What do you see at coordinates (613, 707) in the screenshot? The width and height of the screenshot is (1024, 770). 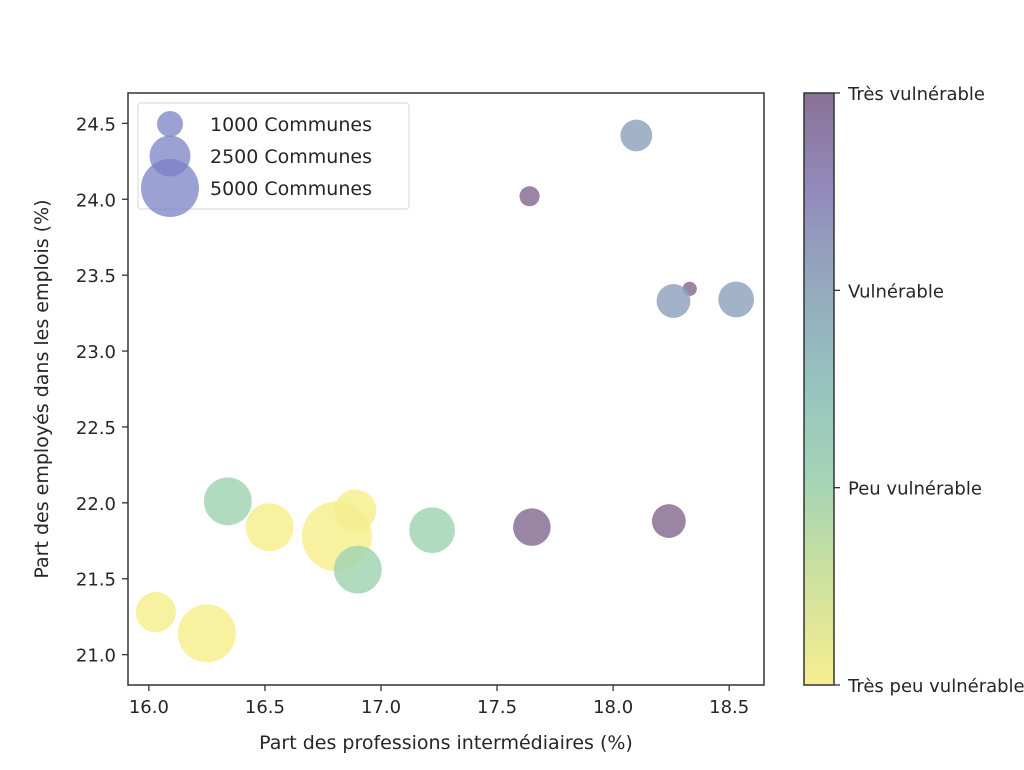 I see `x-tick-label: 18.0` at bounding box center [613, 707].